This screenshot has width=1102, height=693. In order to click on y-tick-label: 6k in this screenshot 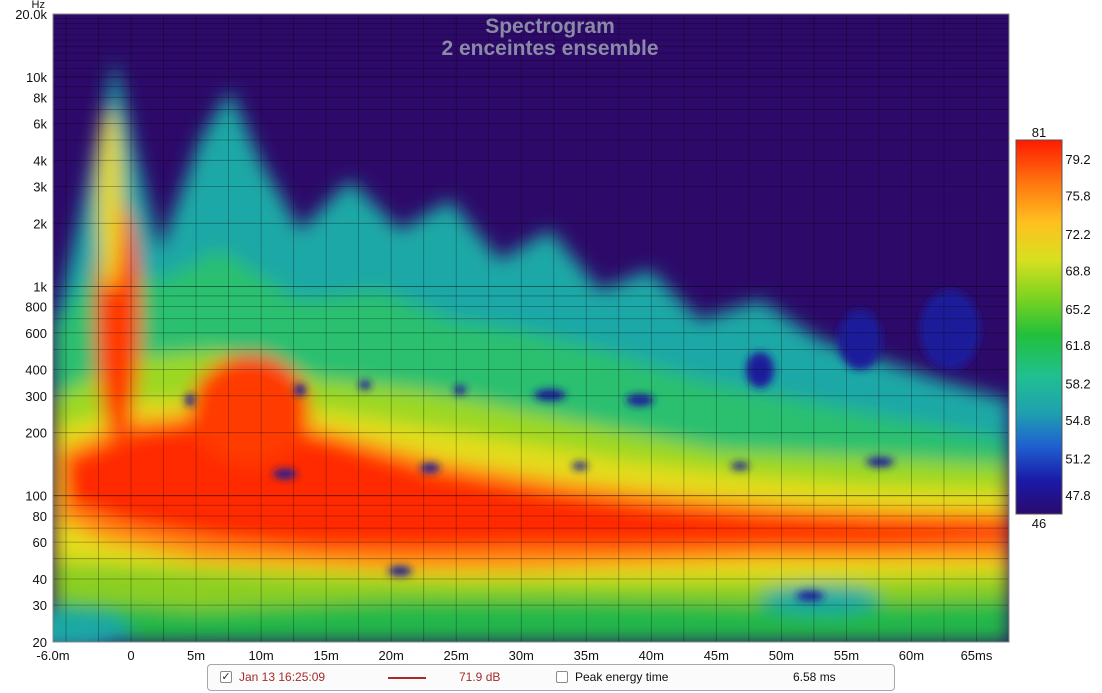, I will do `click(40, 123)`.